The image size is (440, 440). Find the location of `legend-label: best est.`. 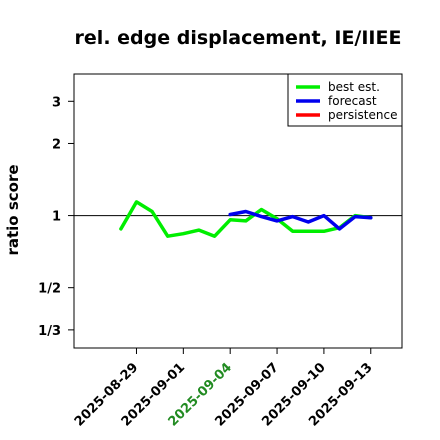

legend-label: best est. is located at coordinates (354, 87).